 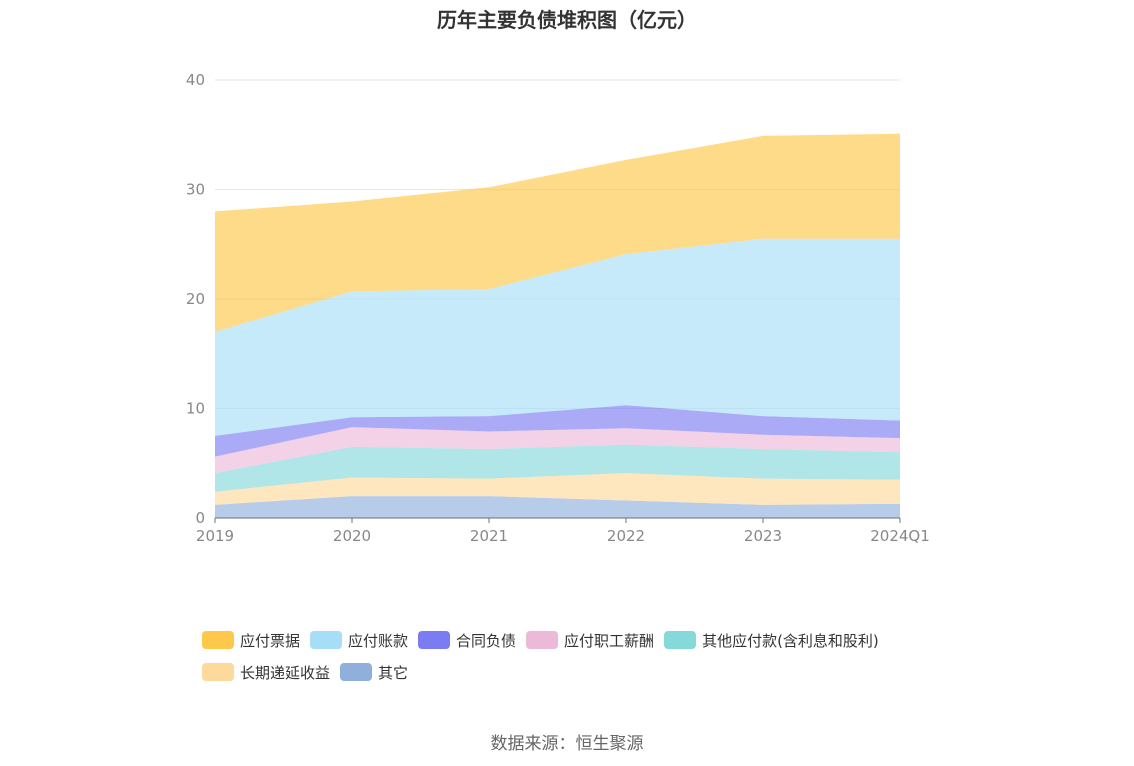 I want to click on y-tick-label: 30, so click(x=195, y=190).